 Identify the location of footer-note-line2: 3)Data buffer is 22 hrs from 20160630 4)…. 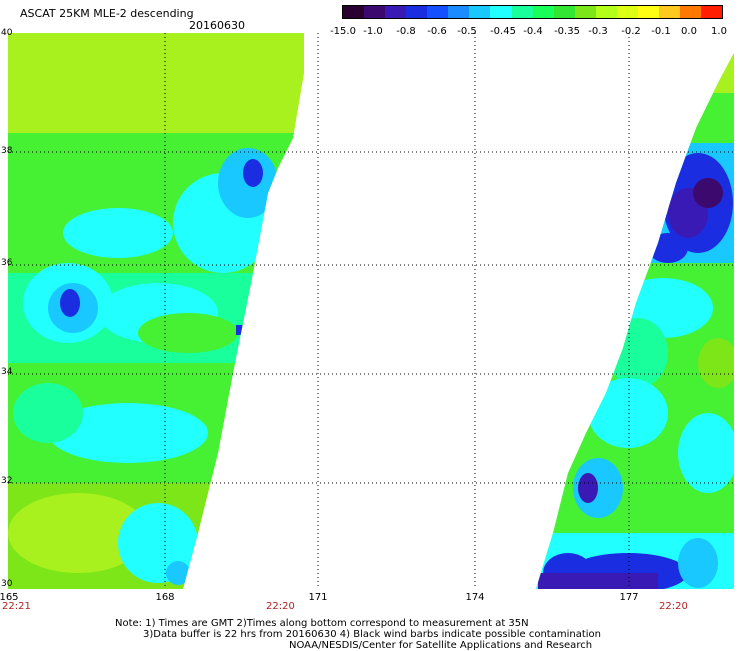
(372, 634).